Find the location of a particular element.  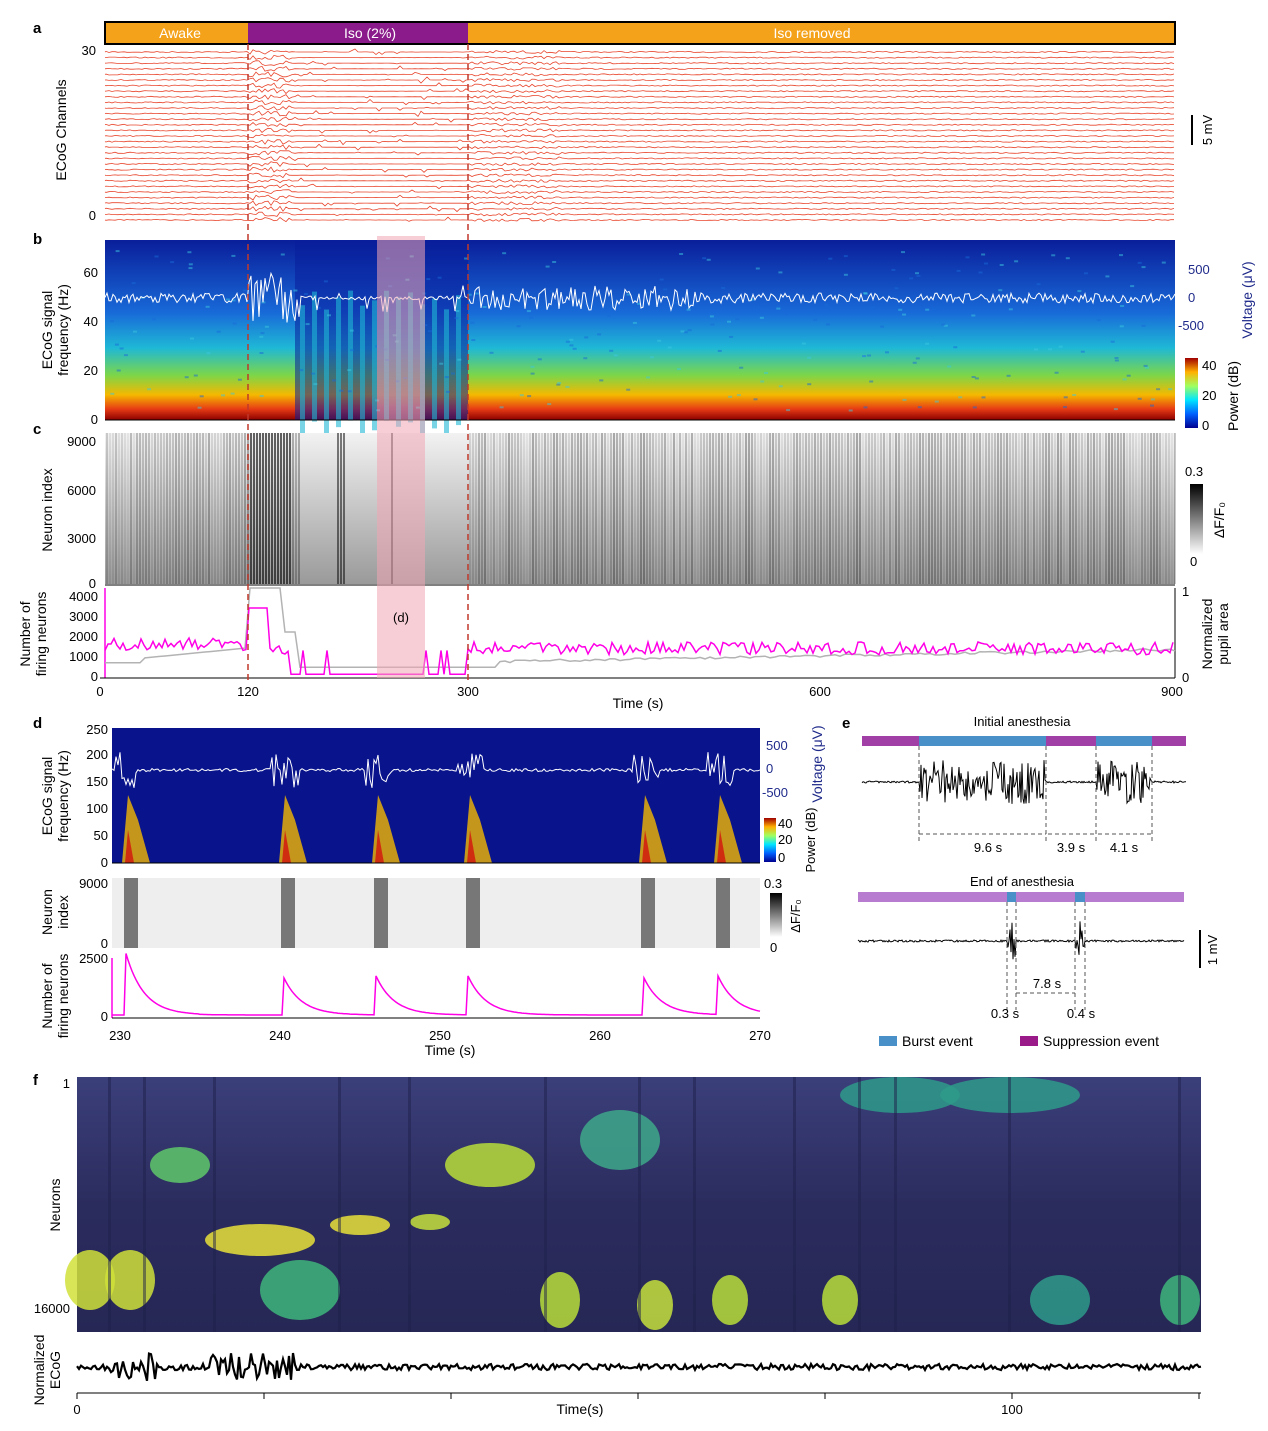

xtick: 0 is located at coordinates (99, 691).